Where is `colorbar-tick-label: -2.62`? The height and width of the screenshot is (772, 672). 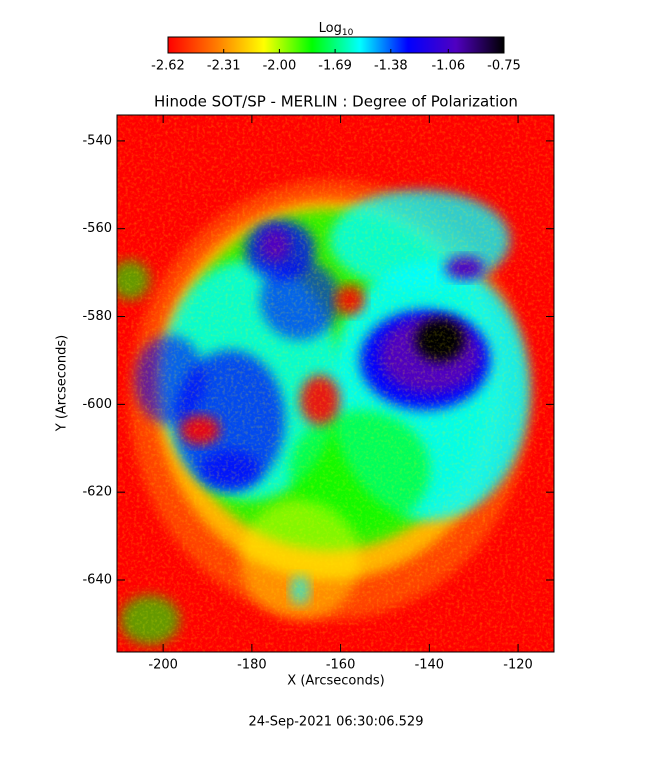 colorbar-tick-label: -2.62 is located at coordinates (168, 66).